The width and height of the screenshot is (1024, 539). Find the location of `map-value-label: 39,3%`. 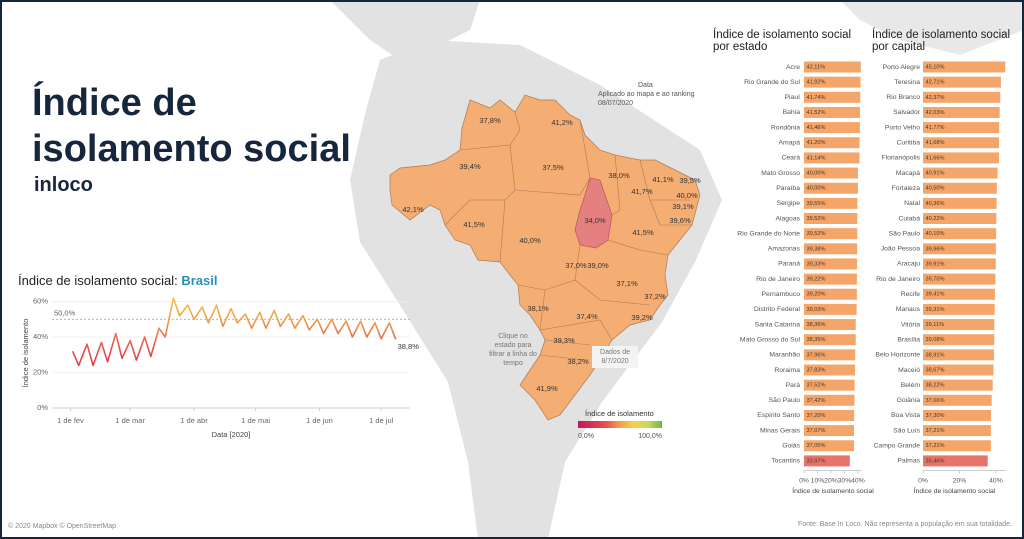

map-value-label: 39,3% is located at coordinates (564, 340).